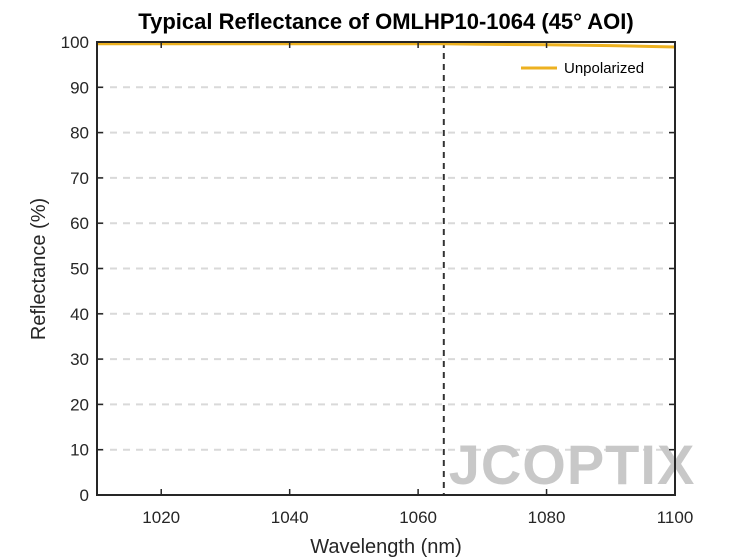  I want to click on x-tick-label-1100: 1100, so click(675, 517).